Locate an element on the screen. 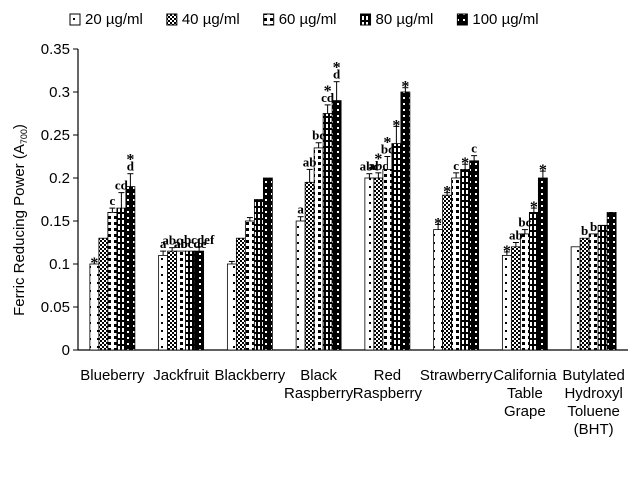  legend-label: 80 µg/ml is located at coordinates (405, 19).